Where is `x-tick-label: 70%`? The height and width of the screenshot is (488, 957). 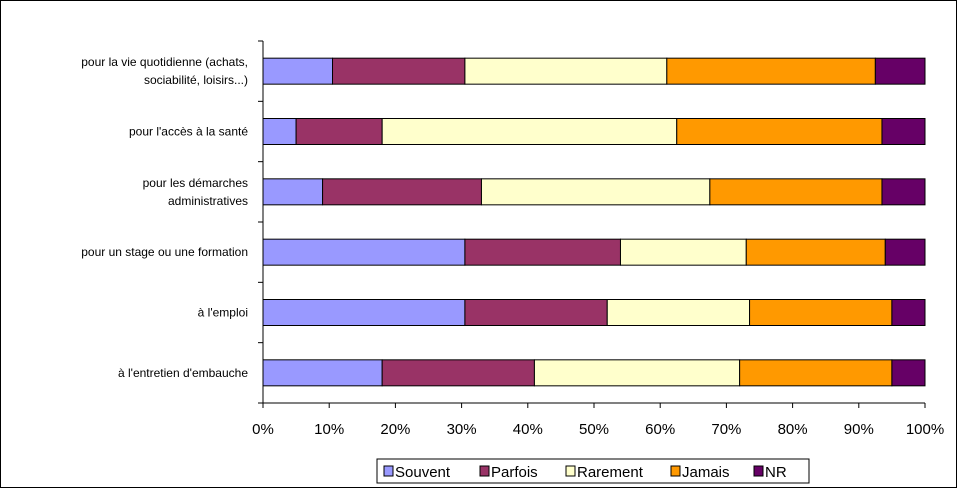 x-tick-label: 70% is located at coordinates (726, 429).